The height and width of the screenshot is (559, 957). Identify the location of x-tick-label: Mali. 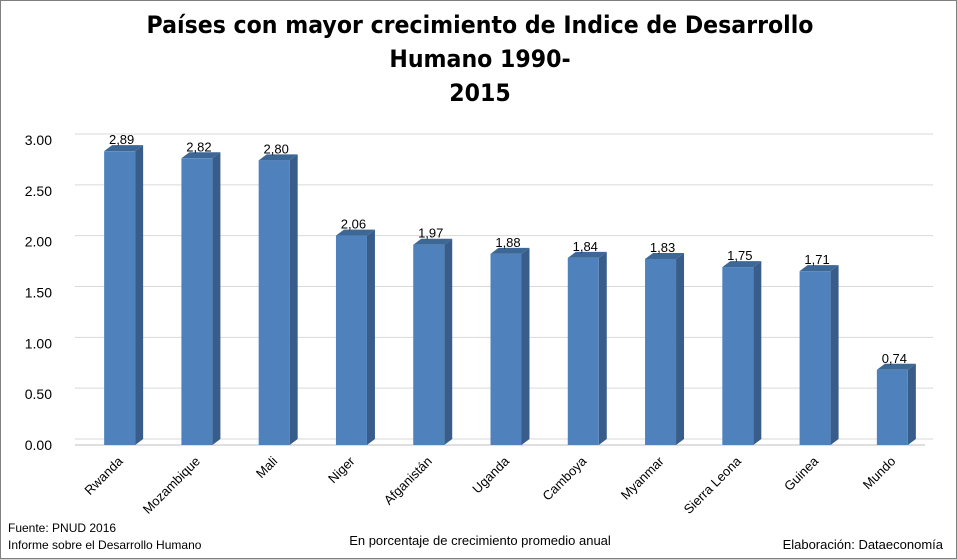
(267, 467).